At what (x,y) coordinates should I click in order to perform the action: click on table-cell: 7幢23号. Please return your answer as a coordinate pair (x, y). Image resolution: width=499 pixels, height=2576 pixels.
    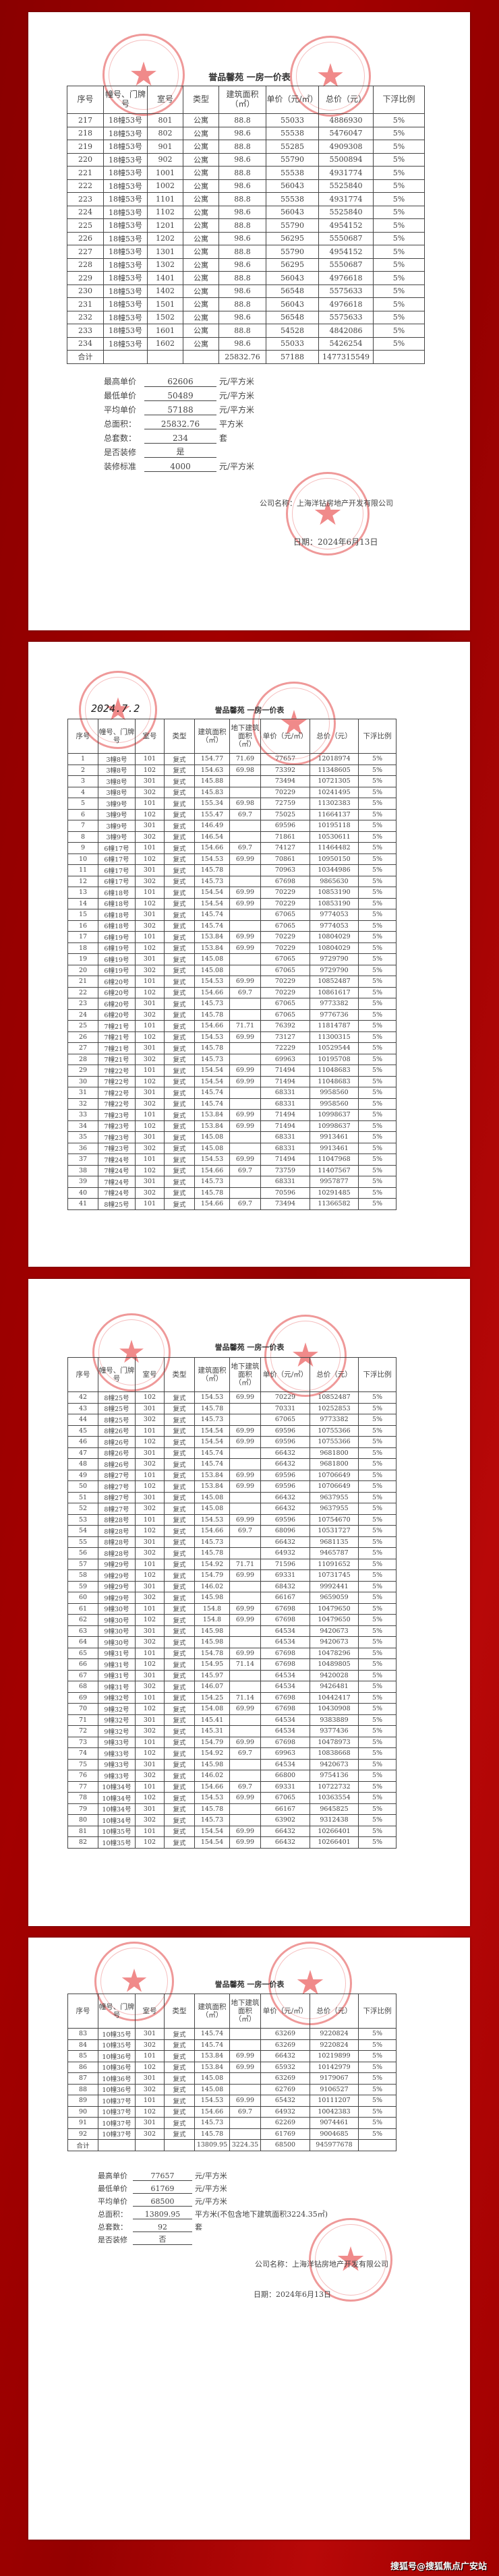
    Looking at the image, I should click on (117, 1137).